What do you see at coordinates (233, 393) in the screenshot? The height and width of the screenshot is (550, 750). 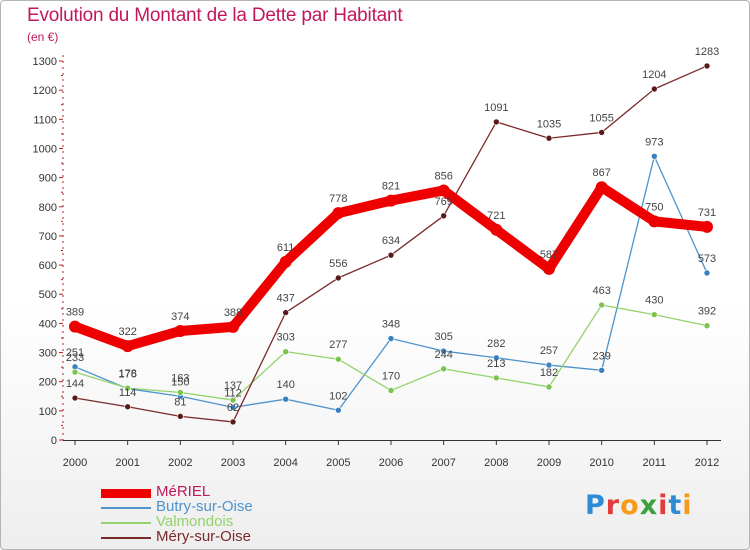 I see `data-label: 112` at bounding box center [233, 393].